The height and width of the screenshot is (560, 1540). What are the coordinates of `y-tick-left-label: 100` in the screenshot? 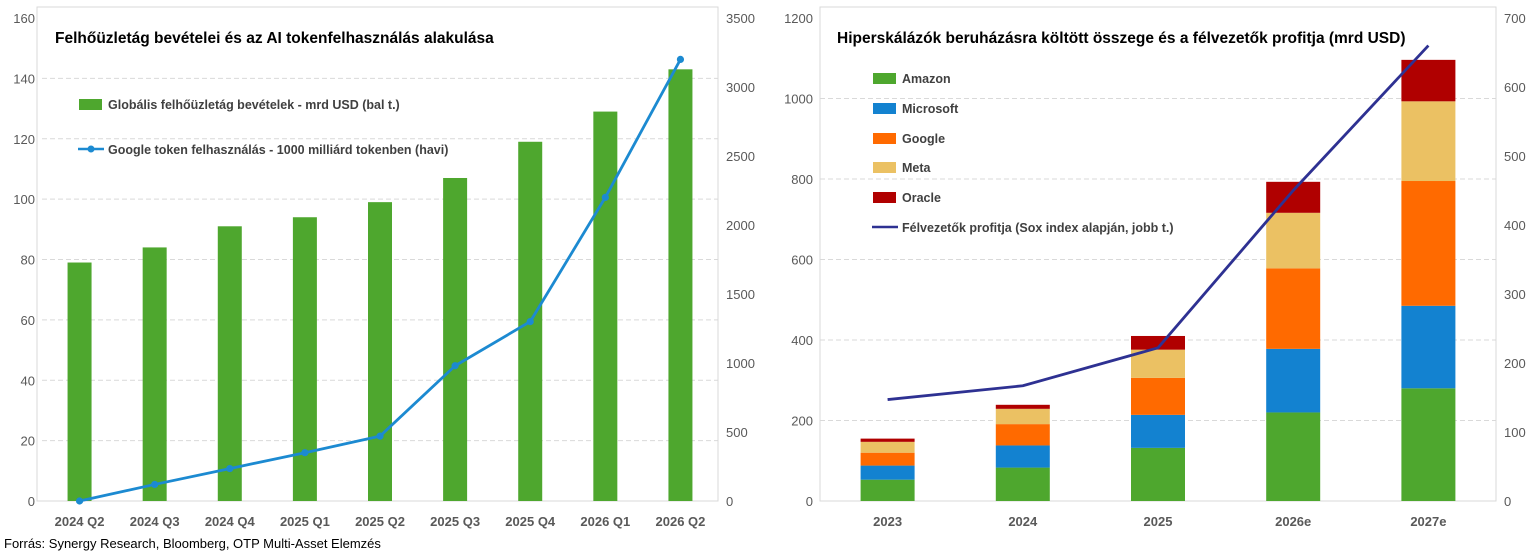 It's located at (24, 199).